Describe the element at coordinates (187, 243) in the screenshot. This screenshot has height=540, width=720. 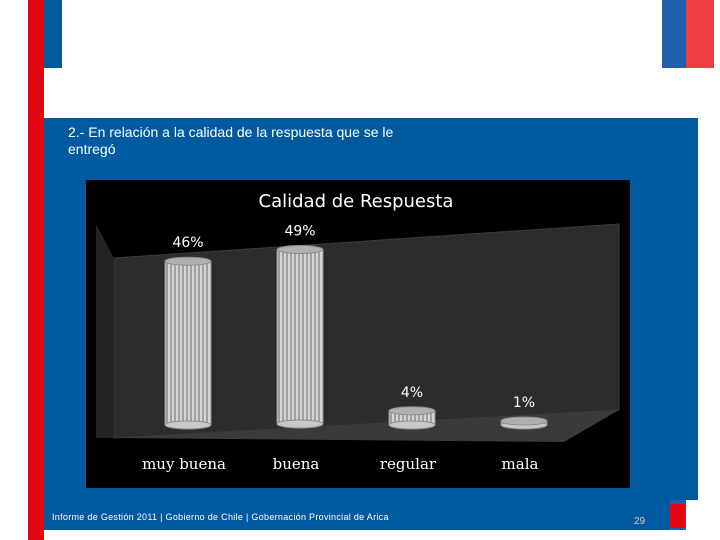
I see `data-label: 46%` at that location.